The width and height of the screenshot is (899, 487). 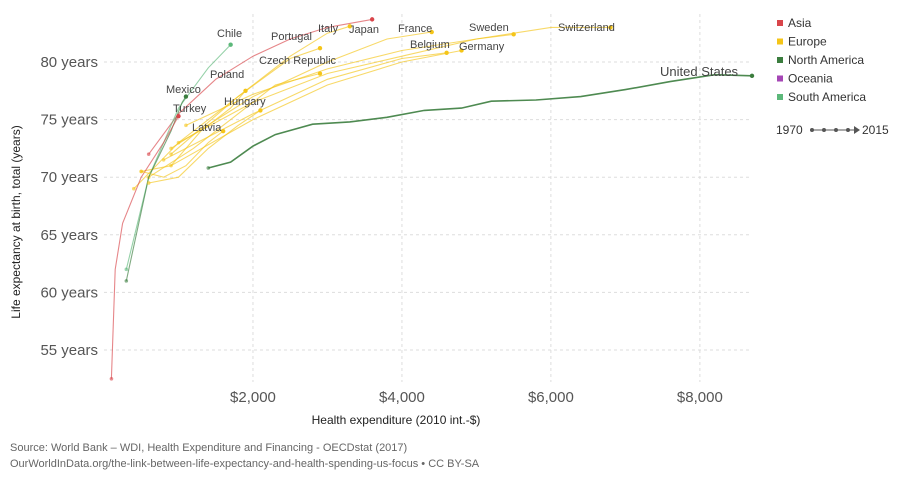 What do you see at coordinates (69, 292) in the screenshot?
I see `y-tick-label: 60 years` at bounding box center [69, 292].